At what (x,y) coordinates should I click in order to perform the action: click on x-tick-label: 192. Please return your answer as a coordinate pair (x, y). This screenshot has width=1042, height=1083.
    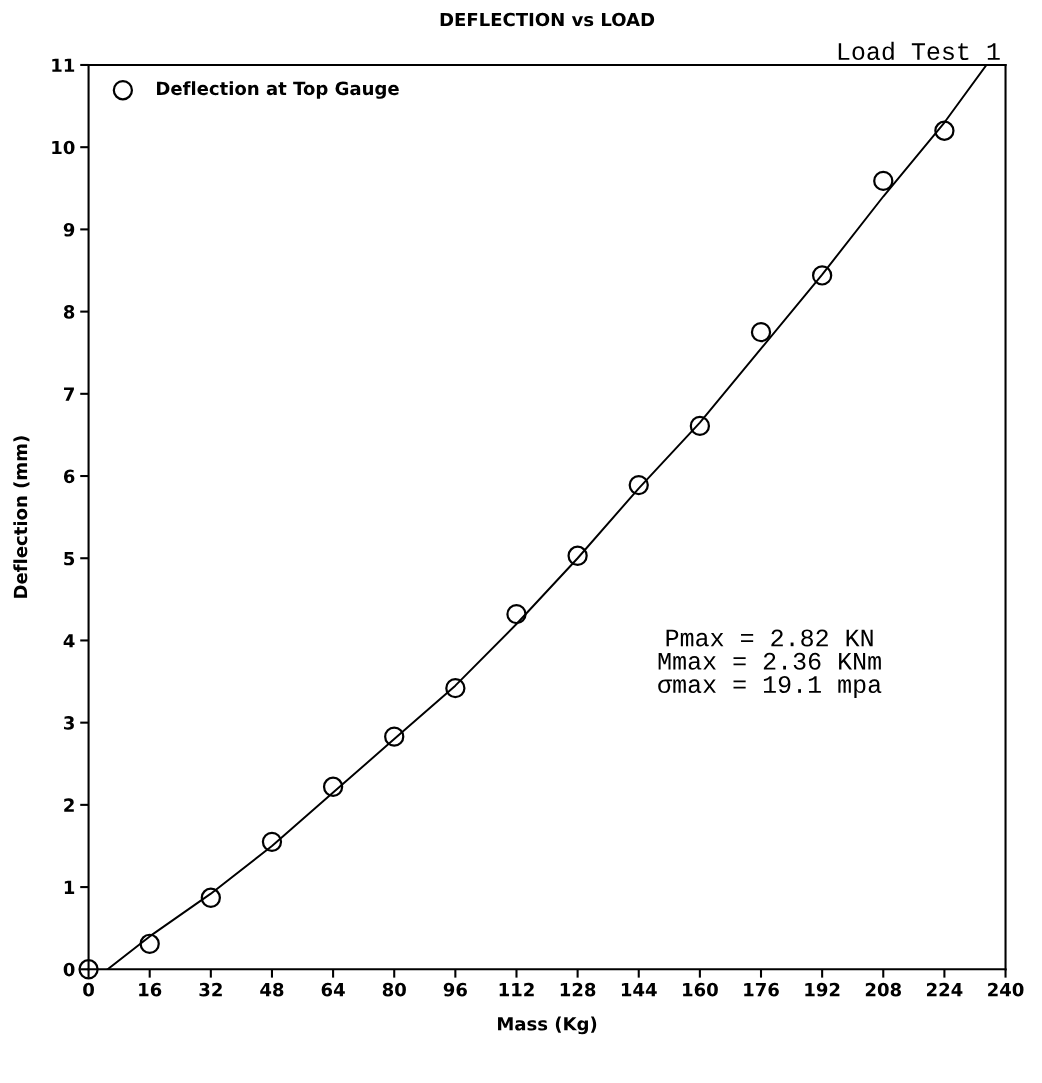
    Looking at the image, I should click on (822, 989).